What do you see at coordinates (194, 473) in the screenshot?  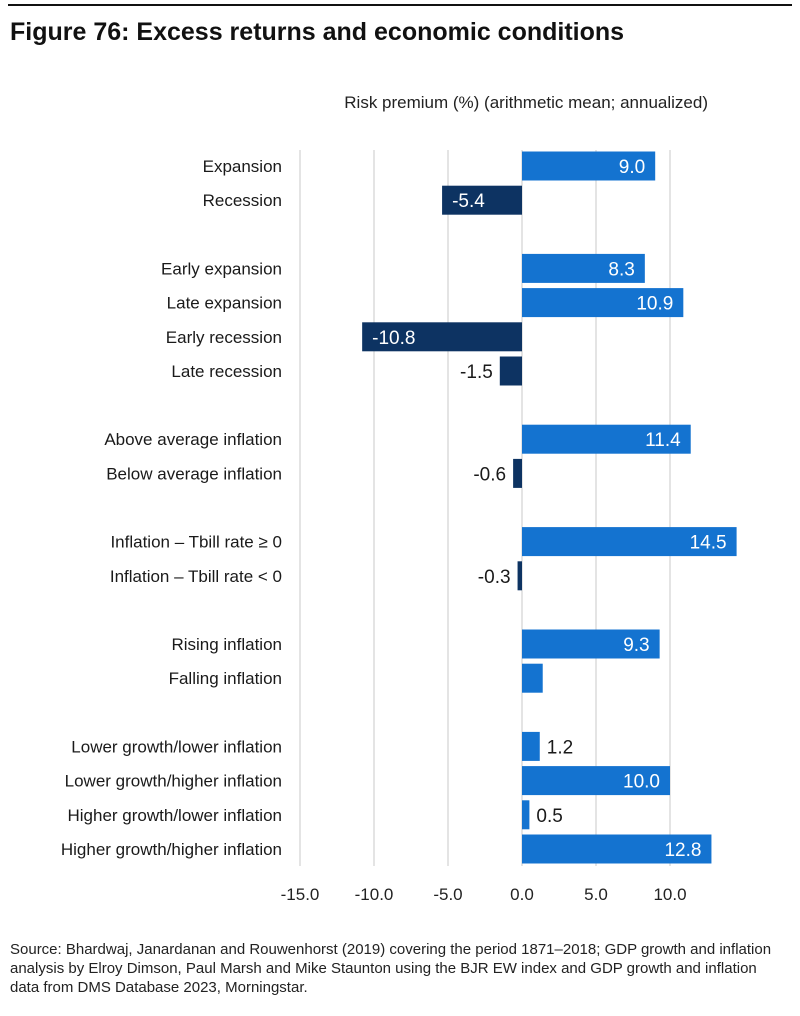 I see `category-label: Below average inflation` at bounding box center [194, 473].